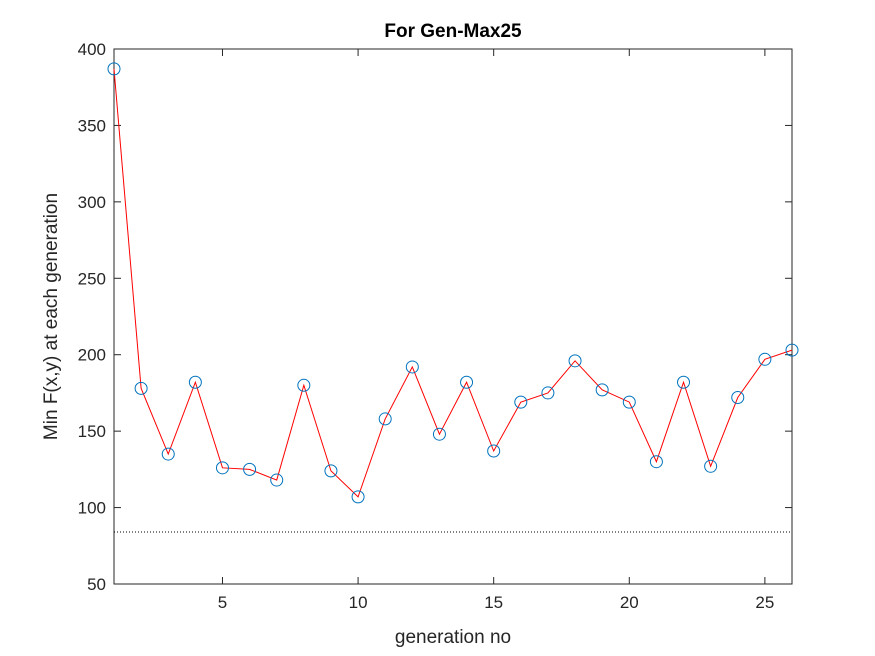 This screenshot has width=875, height=656. I want to click on y-tick-label: 300, so click(92, 202).